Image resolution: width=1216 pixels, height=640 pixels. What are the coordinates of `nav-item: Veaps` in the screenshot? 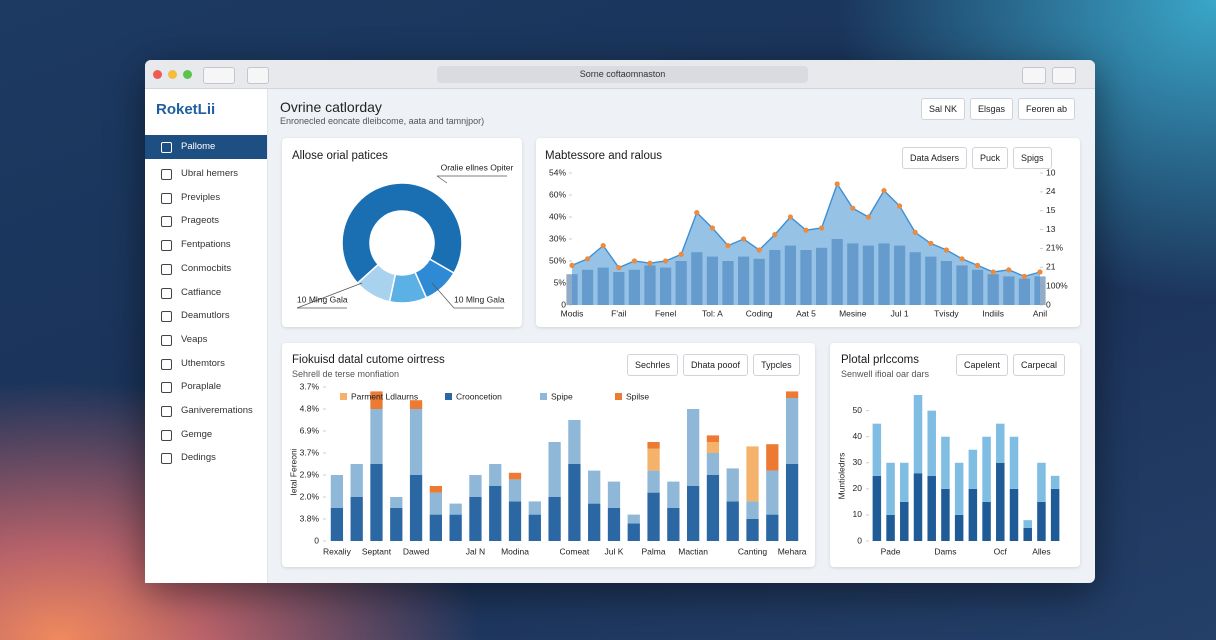 It's located at (206, 340).